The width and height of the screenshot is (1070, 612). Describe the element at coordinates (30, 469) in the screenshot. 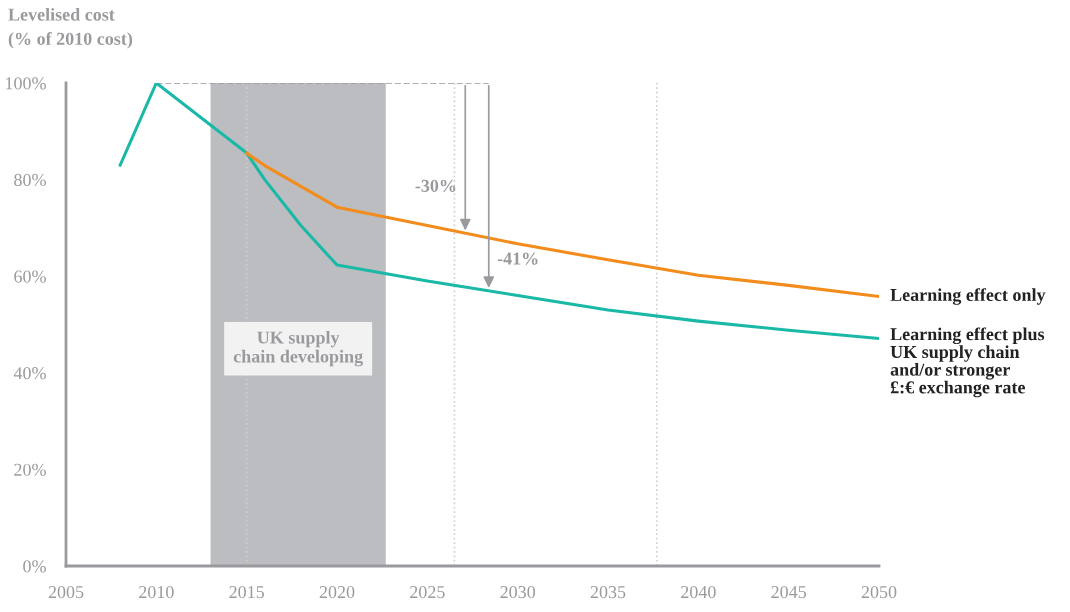

I see `y-tick-label: 20%` at that location.